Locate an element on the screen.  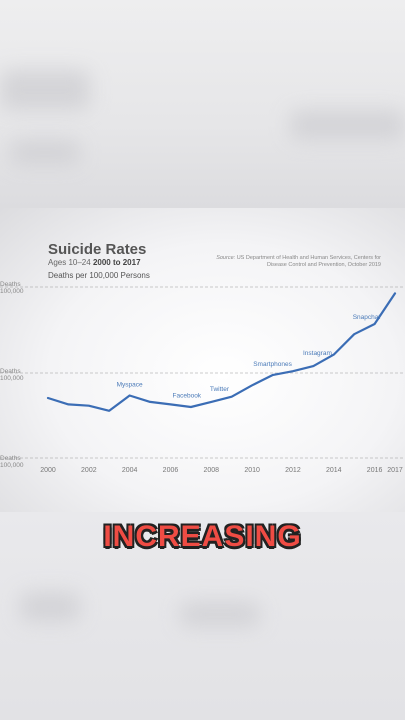
chart-unit-label: Deaths per 100,000 Persons is located at coordinates (99, 275).